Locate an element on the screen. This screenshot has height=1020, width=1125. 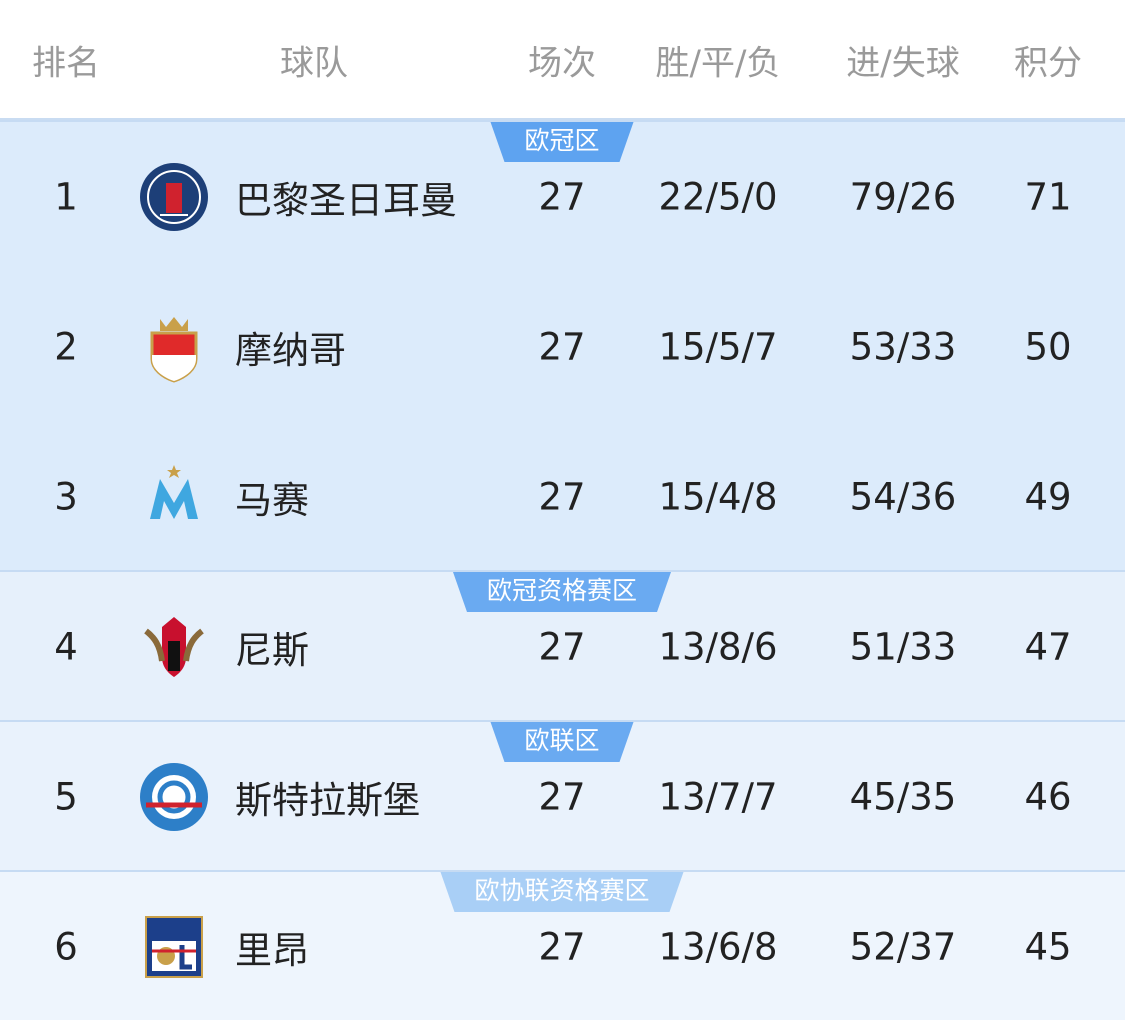
record: 13/7/7 is located at coordinates (718, 797).